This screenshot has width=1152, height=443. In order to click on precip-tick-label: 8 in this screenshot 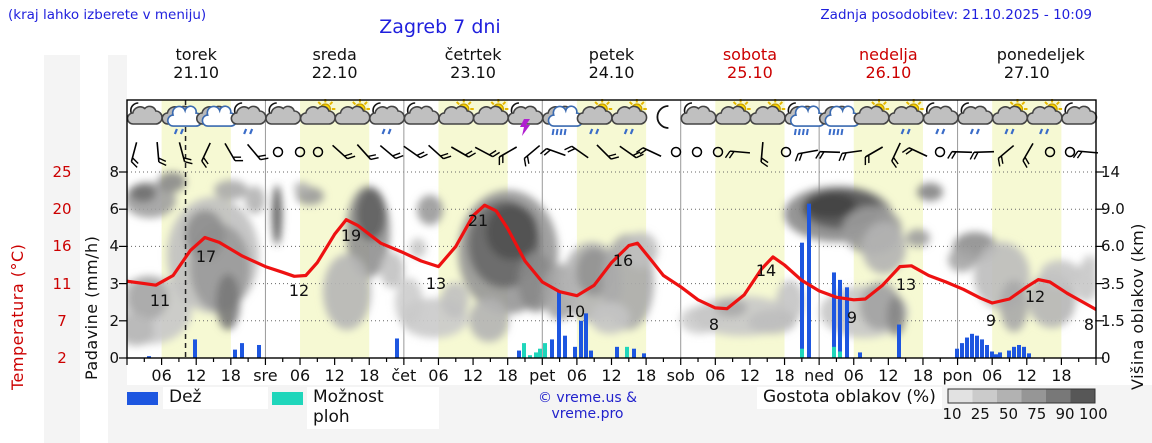, I will do `click(114, 172)`.